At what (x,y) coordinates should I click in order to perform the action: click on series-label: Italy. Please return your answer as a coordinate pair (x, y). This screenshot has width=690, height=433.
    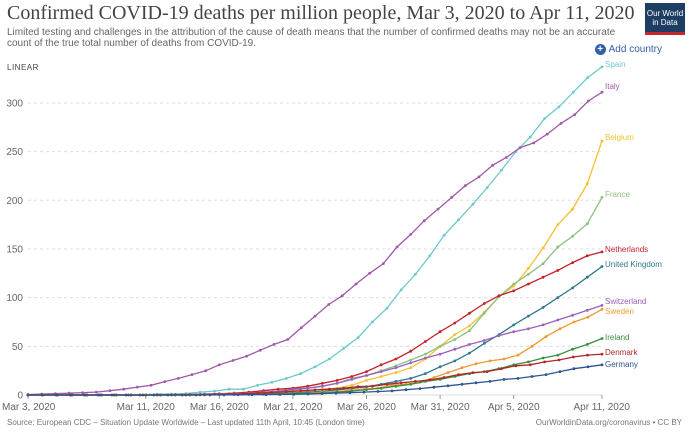
    Looking at the image, I should click on (612, 86).